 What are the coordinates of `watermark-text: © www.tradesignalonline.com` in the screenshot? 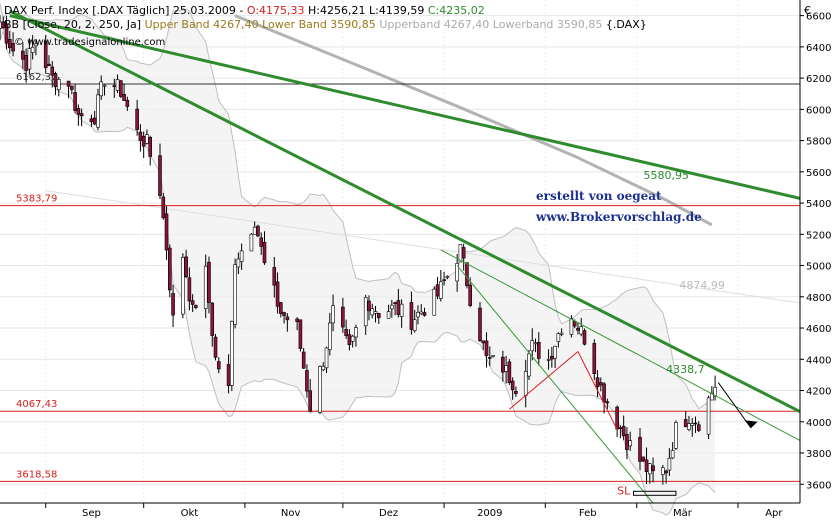 It's located at (89, 42).